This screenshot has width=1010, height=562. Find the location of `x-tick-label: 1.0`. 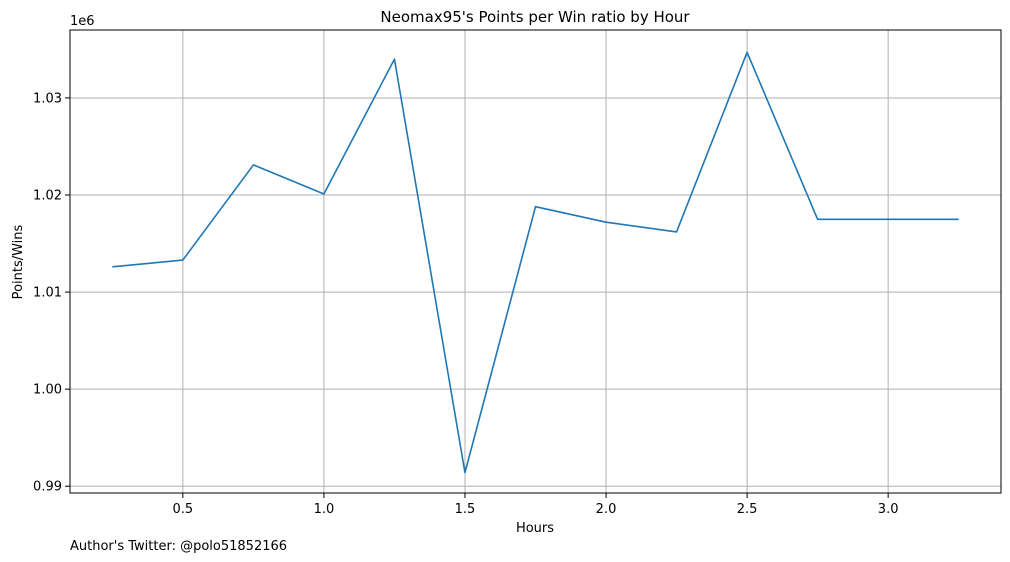

x-tick-label: 1.0 is located at coordinates (324, 509).